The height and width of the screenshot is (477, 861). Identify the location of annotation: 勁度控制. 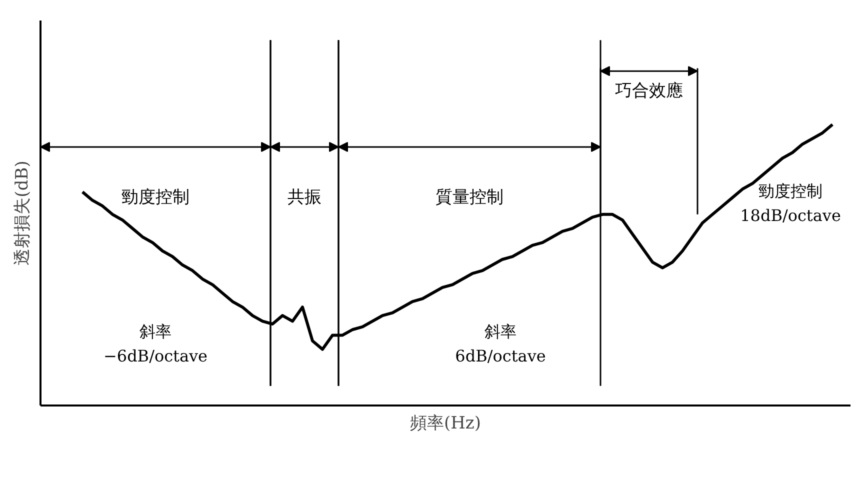
(156, 198).